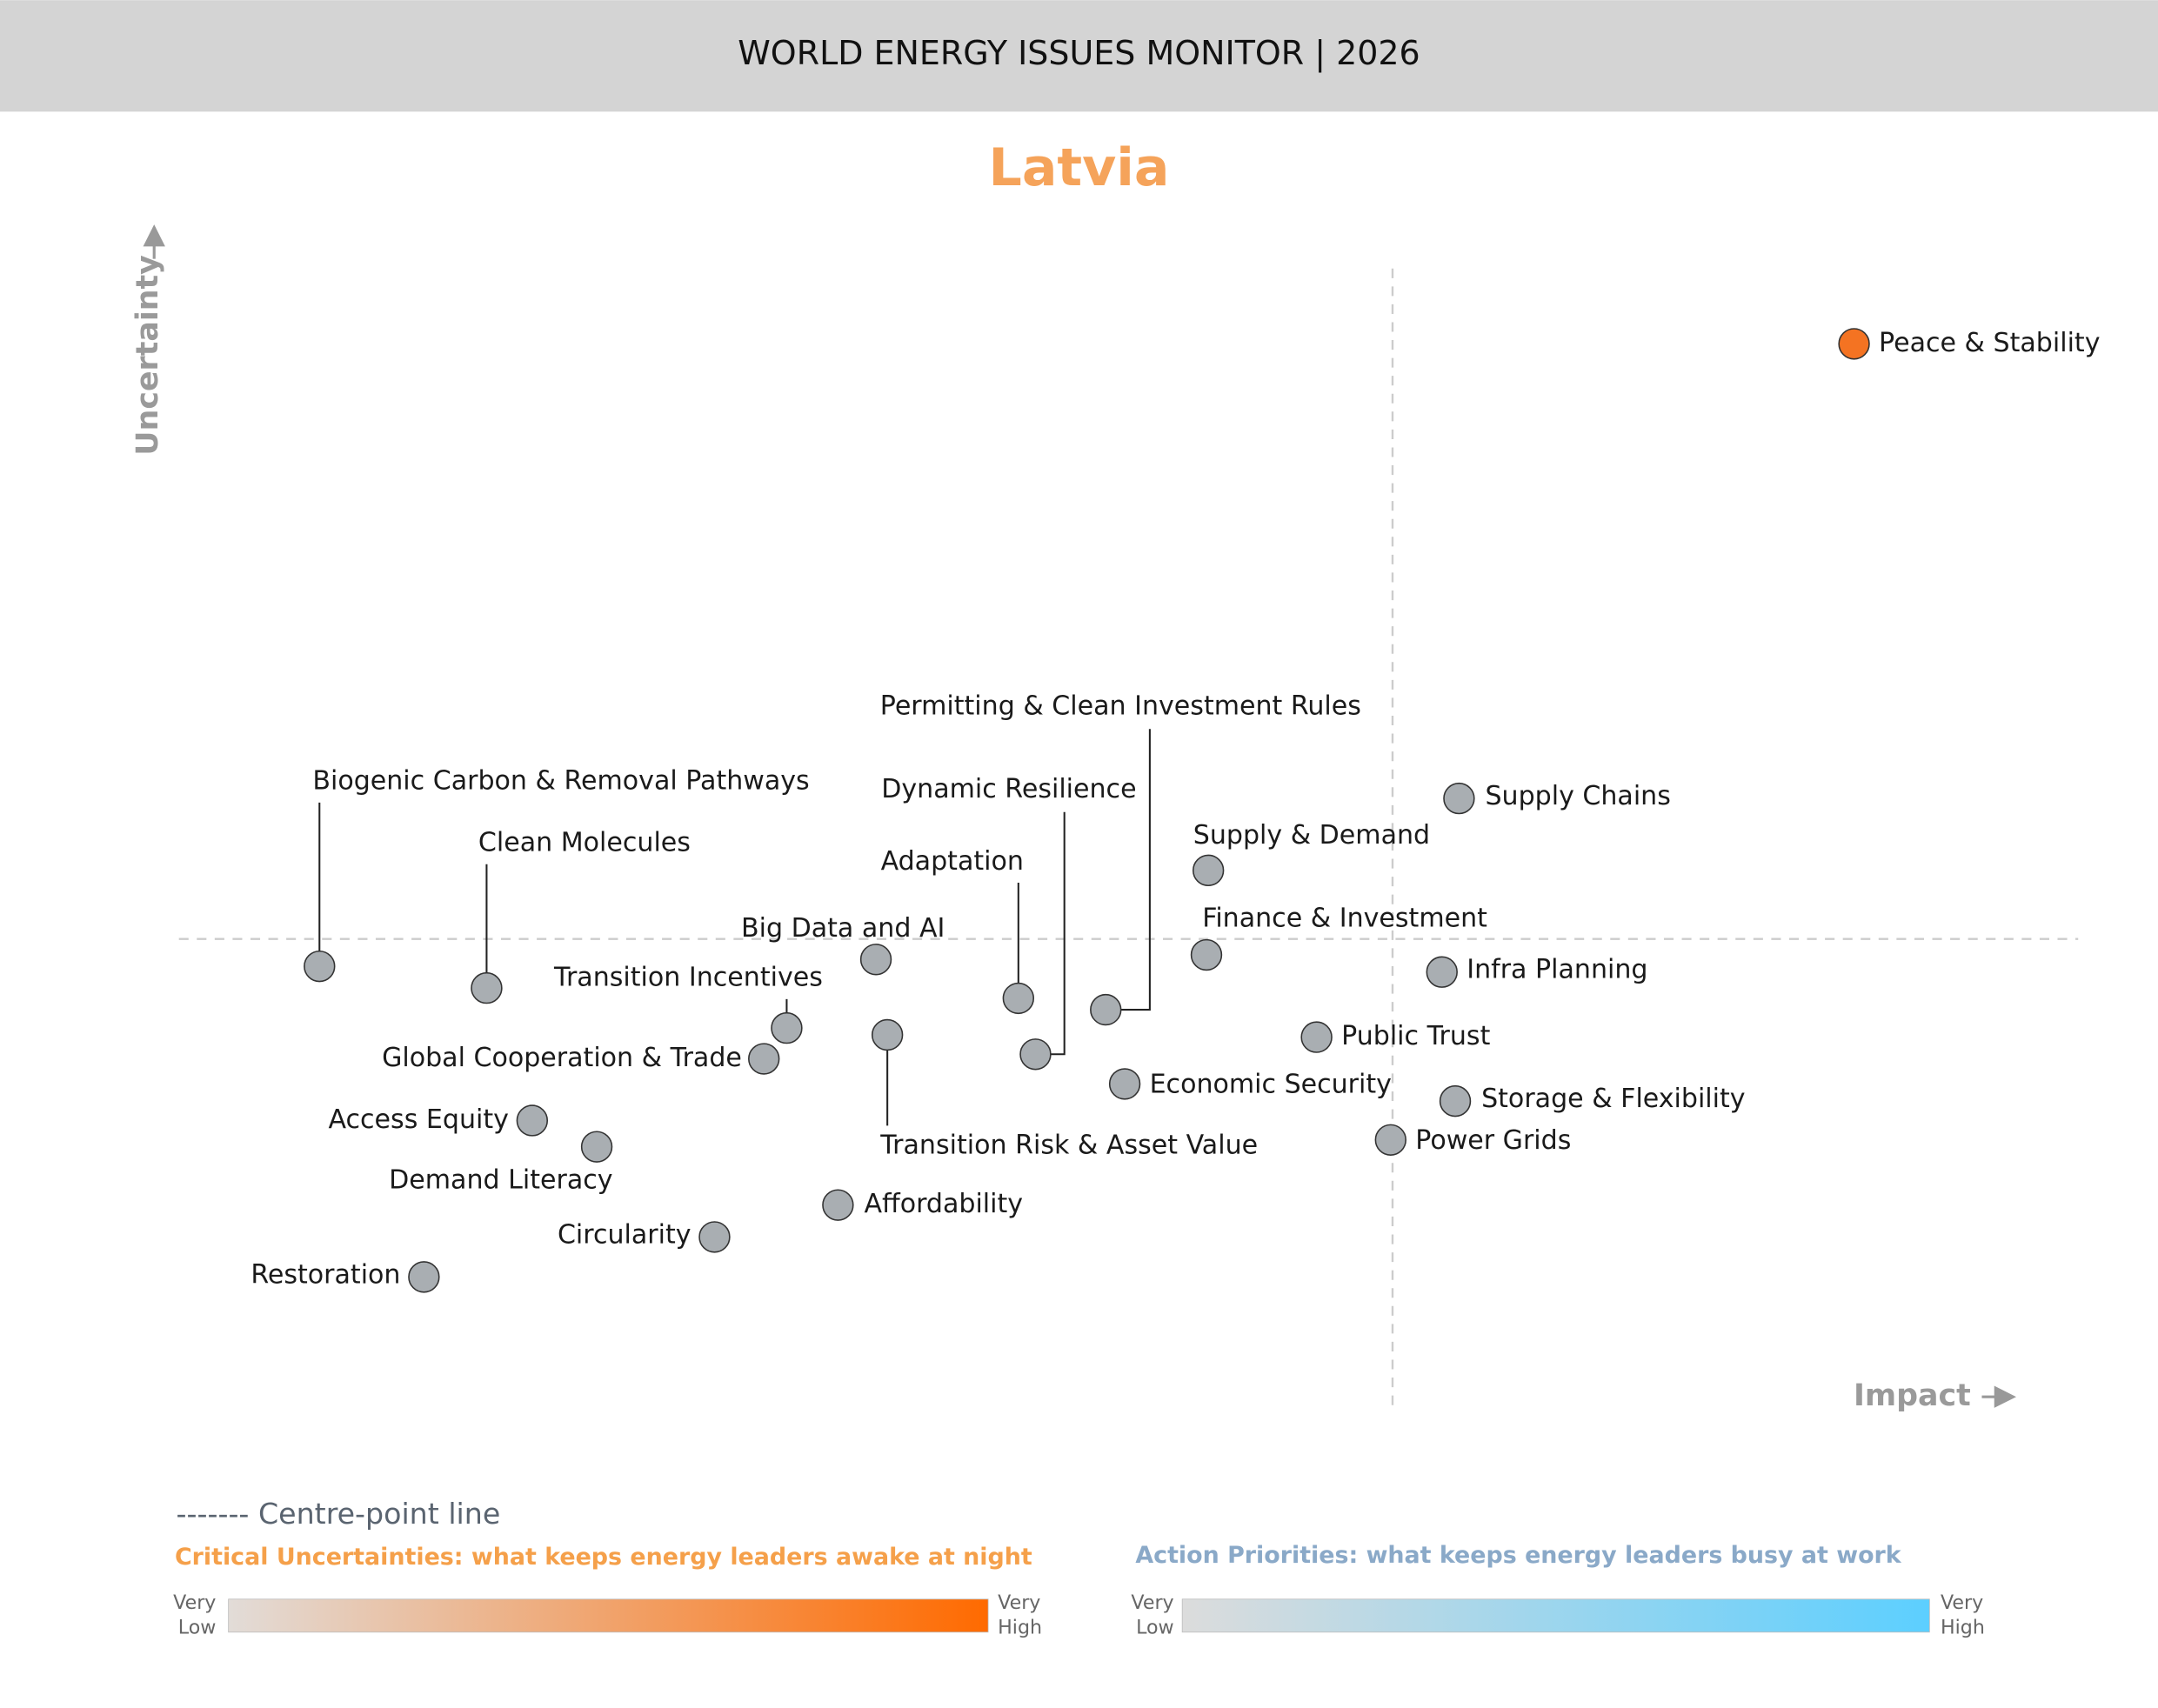 The image size is (2158, 1708). What do you see at coordinates (1577, 796) in the screenshot?
I see `point-label: Supply Chains` at bounding box center [1577, 796].